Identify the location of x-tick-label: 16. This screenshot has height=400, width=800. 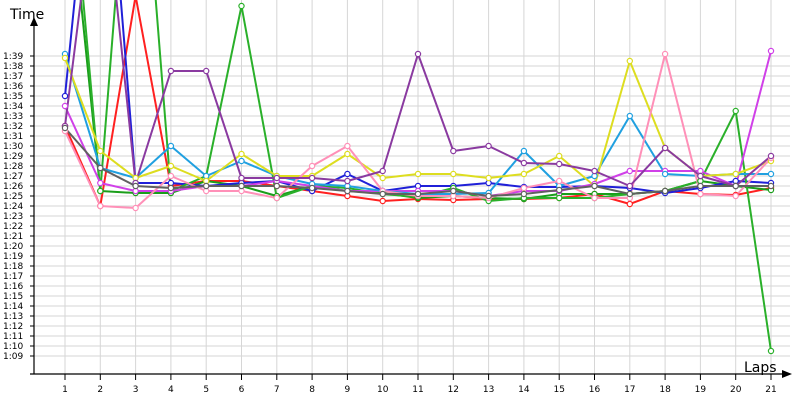
(595, 390).